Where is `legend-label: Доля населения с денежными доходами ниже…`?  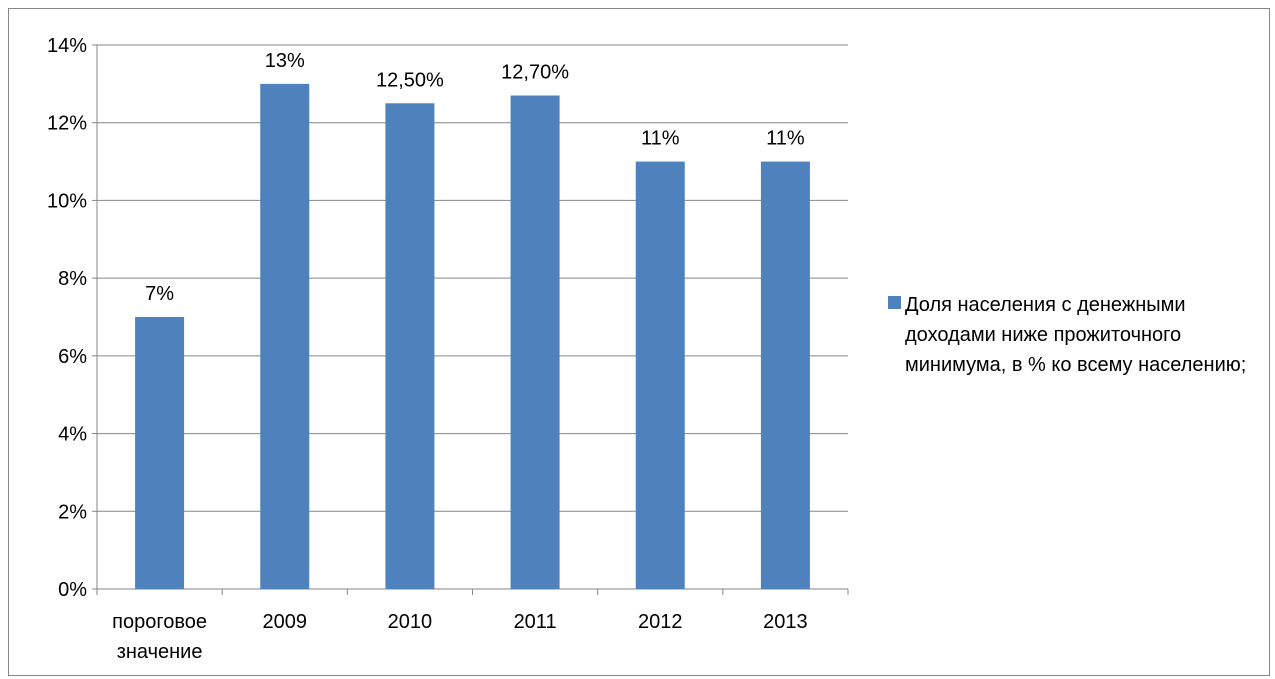
legend-label: Доля населения с денежными доходами ниже… is located at coordinates (1076, 335).